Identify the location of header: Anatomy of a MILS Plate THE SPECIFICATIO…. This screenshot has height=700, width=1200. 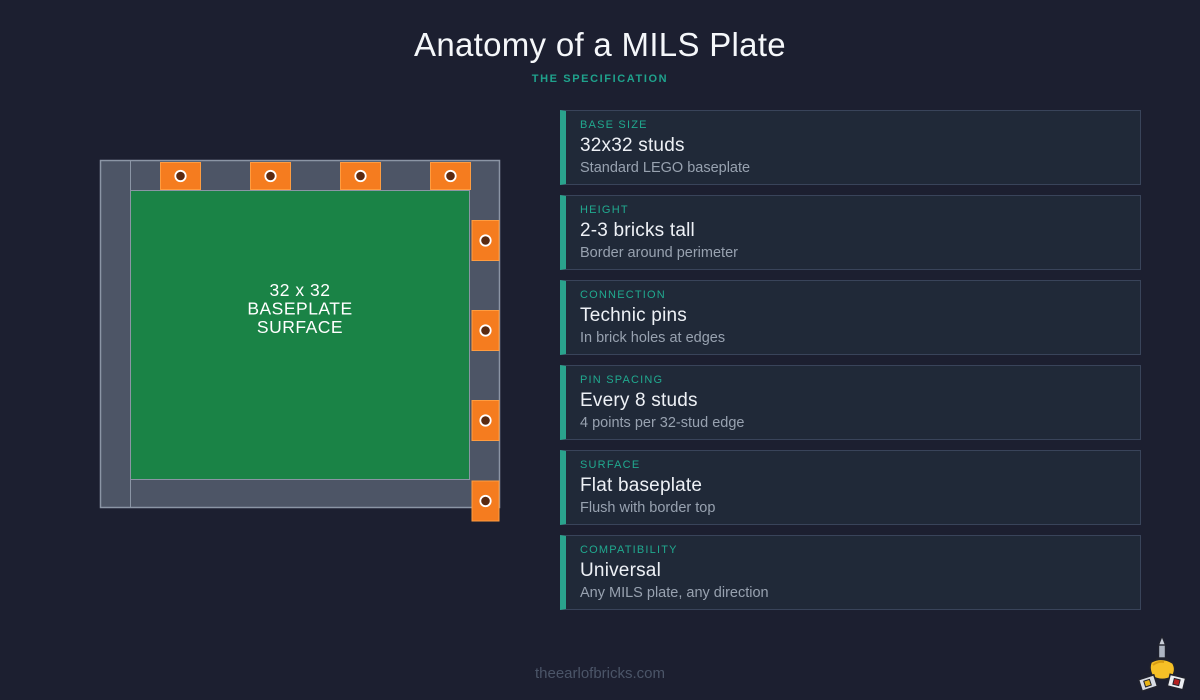
(600, 42).